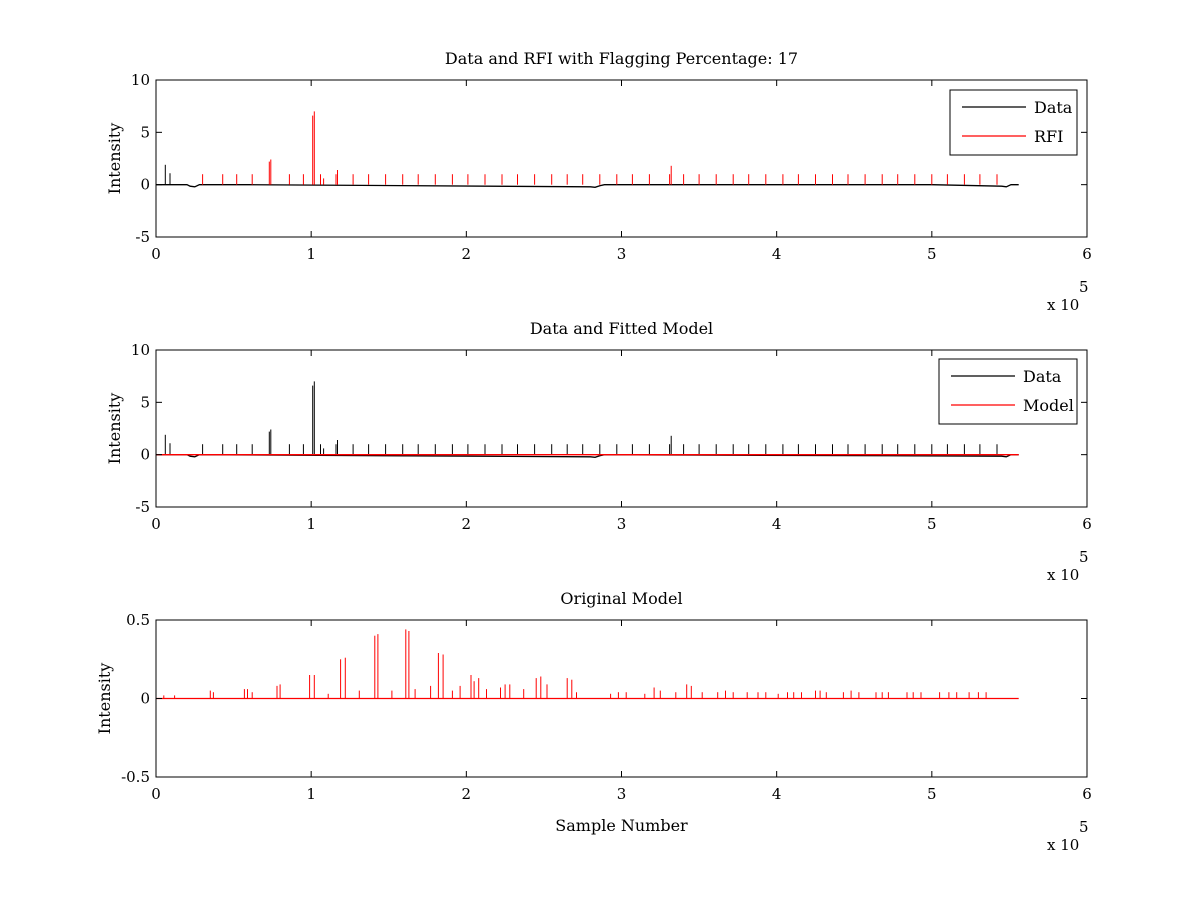  I want to click on y-tick-label: 0.5, so click(138, 620).